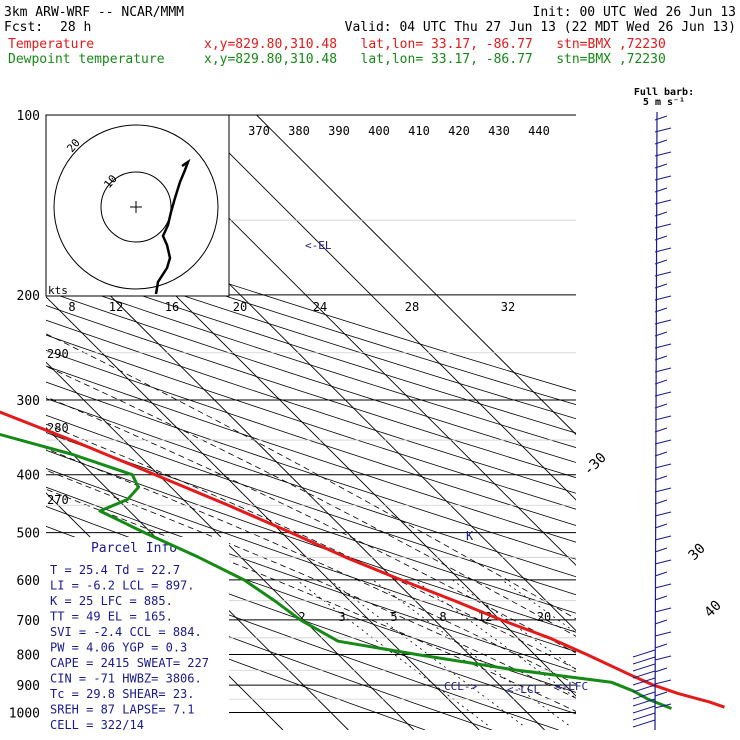 This screenshot has height=740, width=740. I want to click on wind-speed-label: 8, so click(71, 307).